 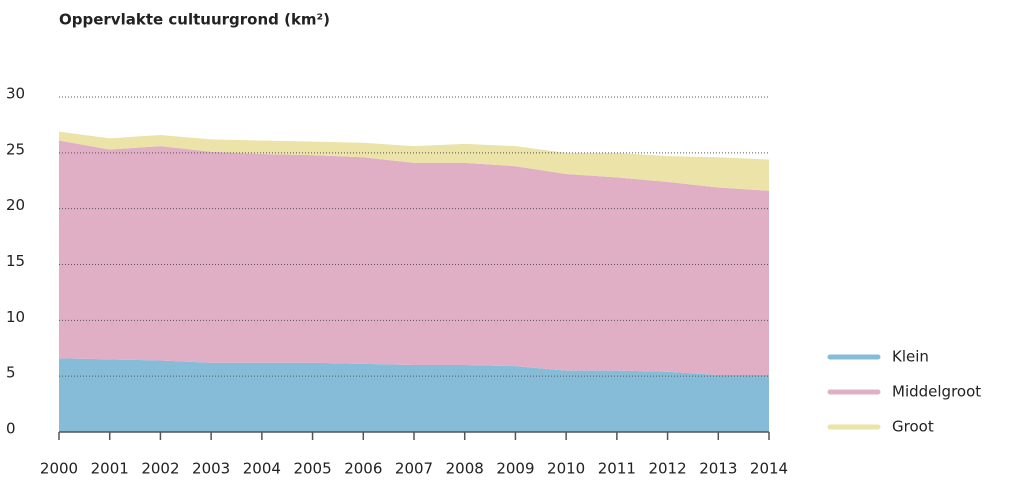 I want to click on x-tick-label: 2011, so click(x=617, y=469).